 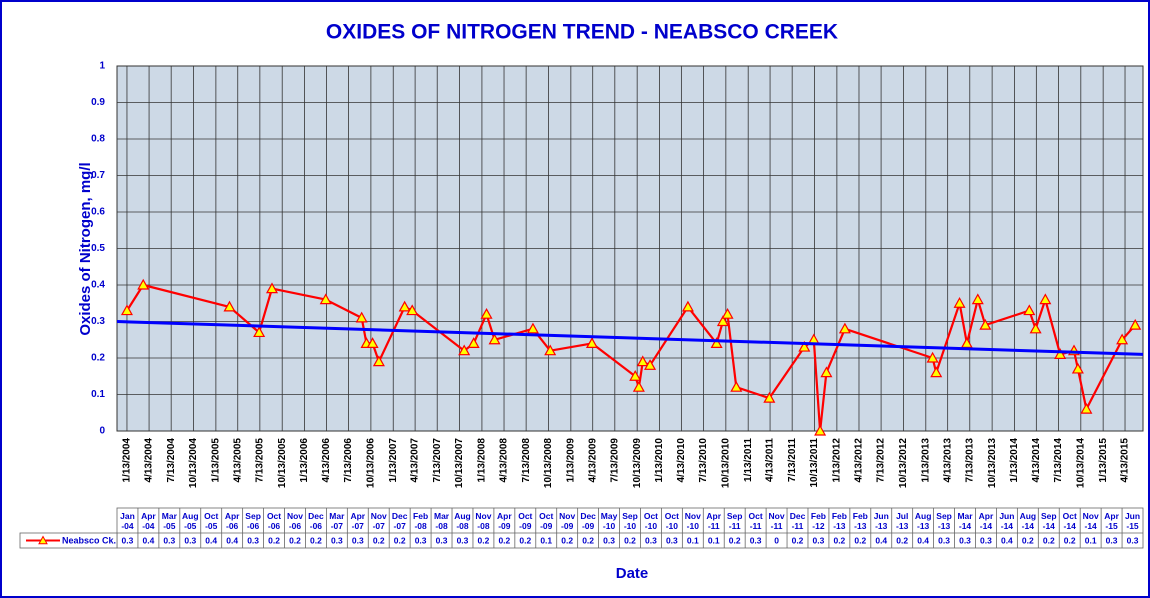 I want to click on table-header: Sep -11, so click(x=734, y=520).